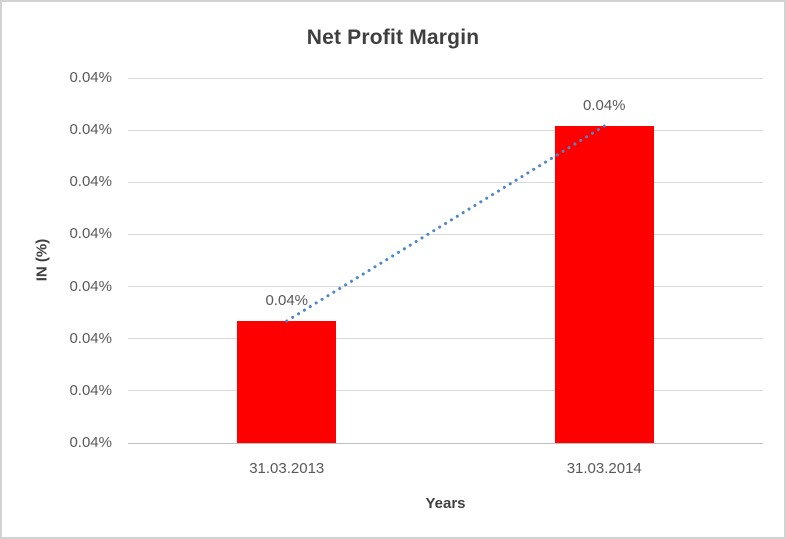  I want to click on x-axis-title: Years, so click(445, 503).